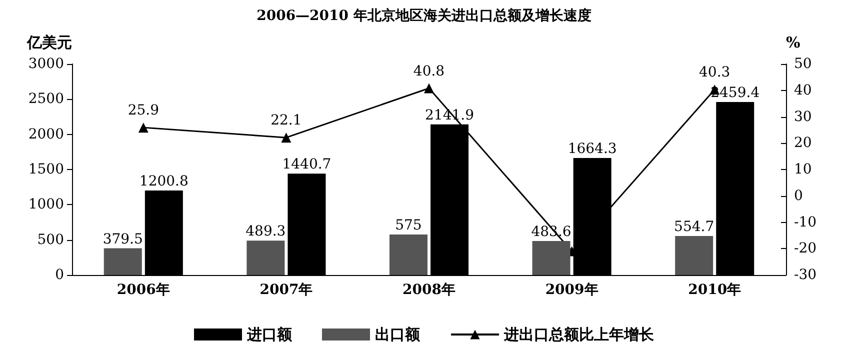 This screenshot has width=848, height=351. What do you see at coordinates (694, 226) in the screenshot?
I see `data-label: 554.7` at bounding box center [694, 226].